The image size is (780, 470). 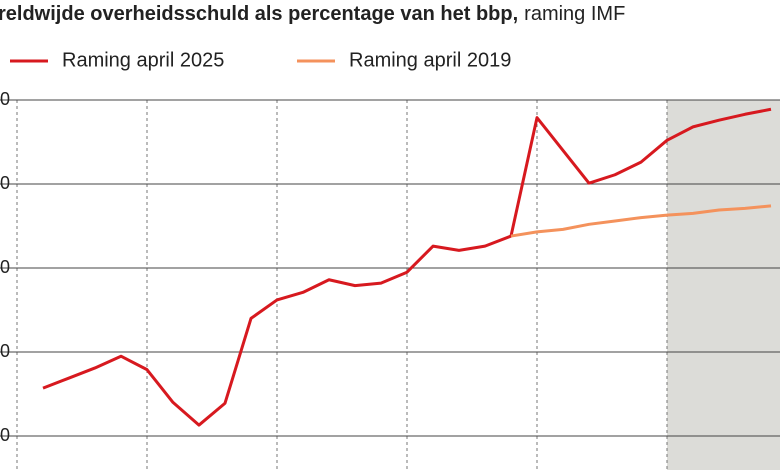 What do you see at coordinates (5, 267) in the screenshot?
I see `y-tick-label: 80` at bounding box center [5, 267].